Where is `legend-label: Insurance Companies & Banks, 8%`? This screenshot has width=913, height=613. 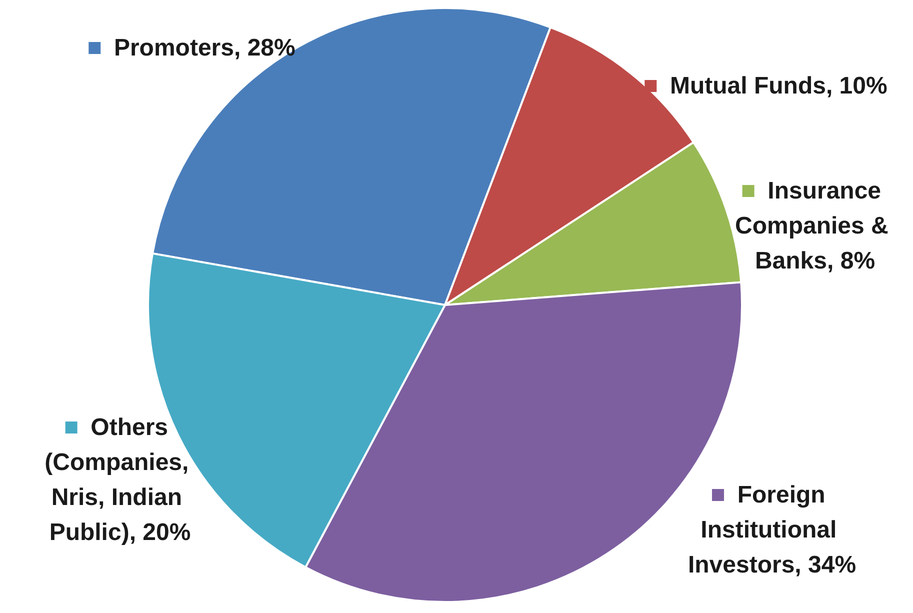 legend-label: Insurance Companies & Banks, 8% is located at coordinates (815, 226).